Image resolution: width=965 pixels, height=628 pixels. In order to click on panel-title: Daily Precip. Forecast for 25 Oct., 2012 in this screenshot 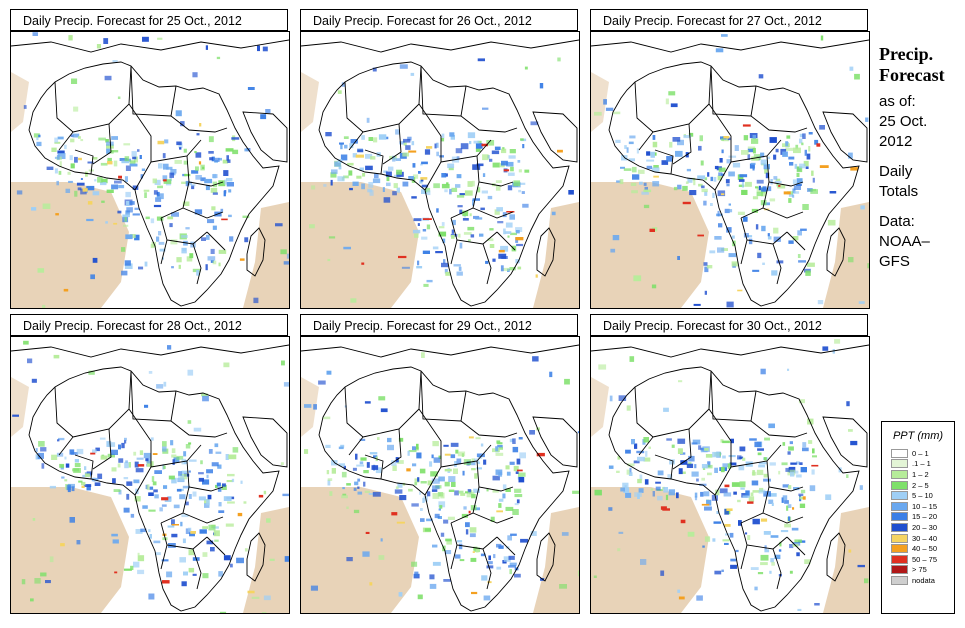, I will do `click(149, 20)`.